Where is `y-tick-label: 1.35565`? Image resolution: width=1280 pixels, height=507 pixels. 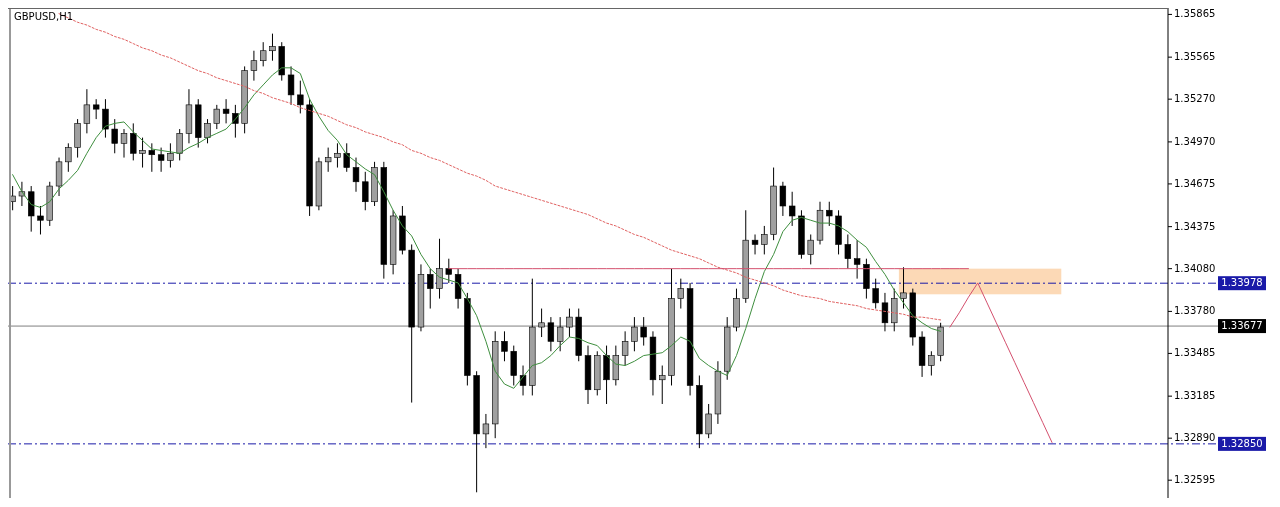
y-tick-label: 1.35565 is located at coordinates (1195, 57).